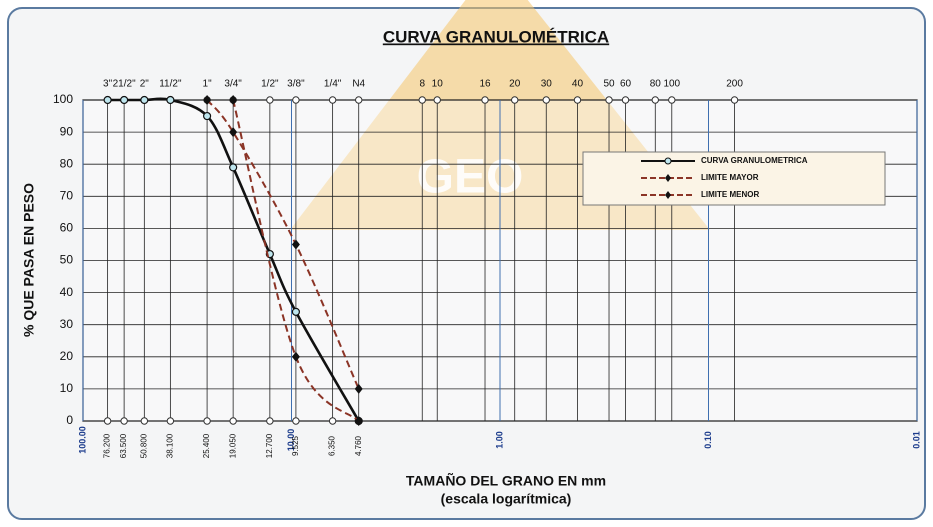  What do you see at coordinates (67, 260) in the screenshot?
I see `y-tick-label: 50` at bounding box center [67, 260].